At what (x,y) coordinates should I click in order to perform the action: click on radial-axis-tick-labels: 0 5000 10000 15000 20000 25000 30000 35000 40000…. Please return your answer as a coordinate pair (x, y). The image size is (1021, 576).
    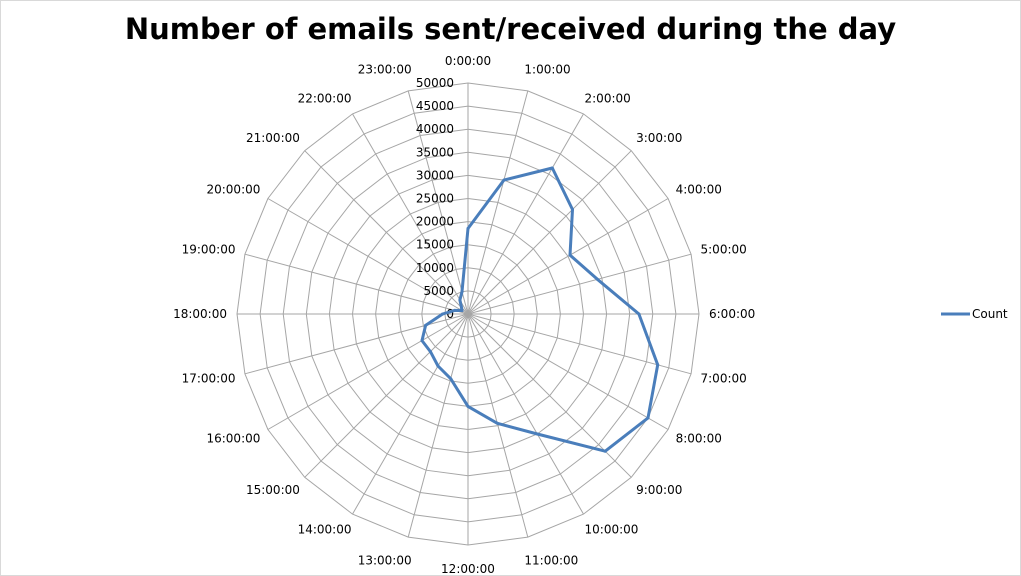
    Looking at the image, I should click on (435, 198).